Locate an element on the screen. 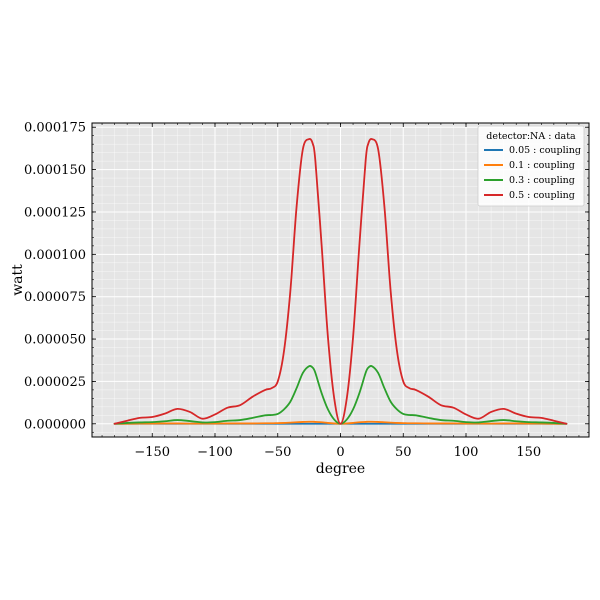 This screenshot has width=600, height=600. x-axis-label: degree is located at coordinates (340, 469).